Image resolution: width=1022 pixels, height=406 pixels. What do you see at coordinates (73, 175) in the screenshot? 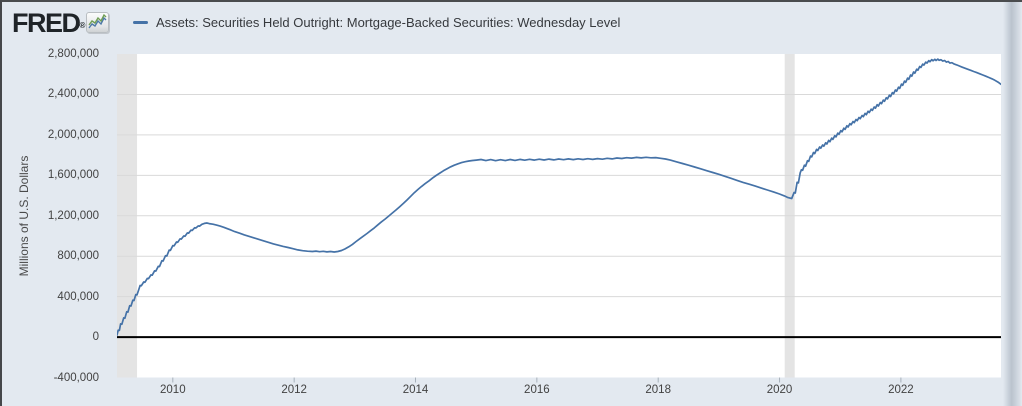
I see `y-tick-label: 1,600,000` at bounding box center [73, 175].